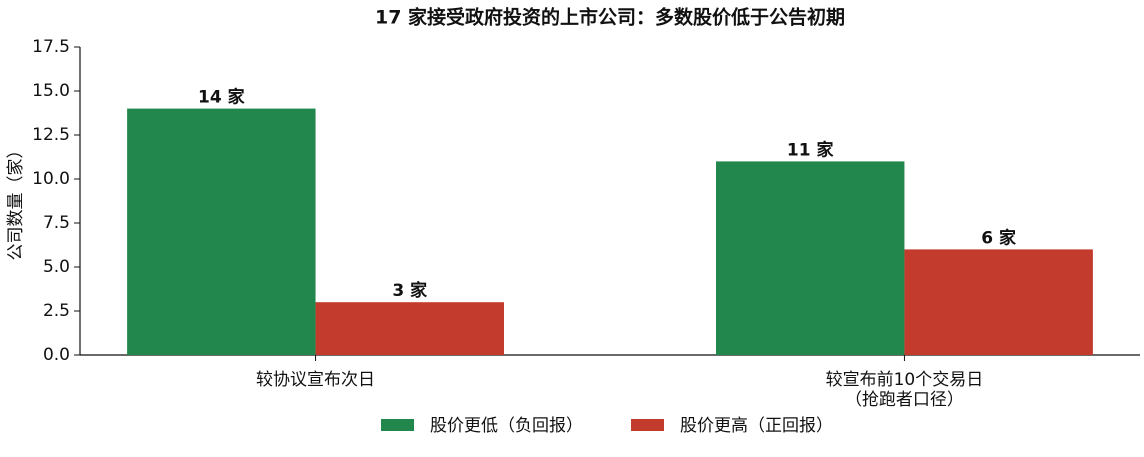  What do you see at coordinates (51, 179) in the screenshot?
I see `y-tick-label: 10.0` at bounding box center [51, 179].